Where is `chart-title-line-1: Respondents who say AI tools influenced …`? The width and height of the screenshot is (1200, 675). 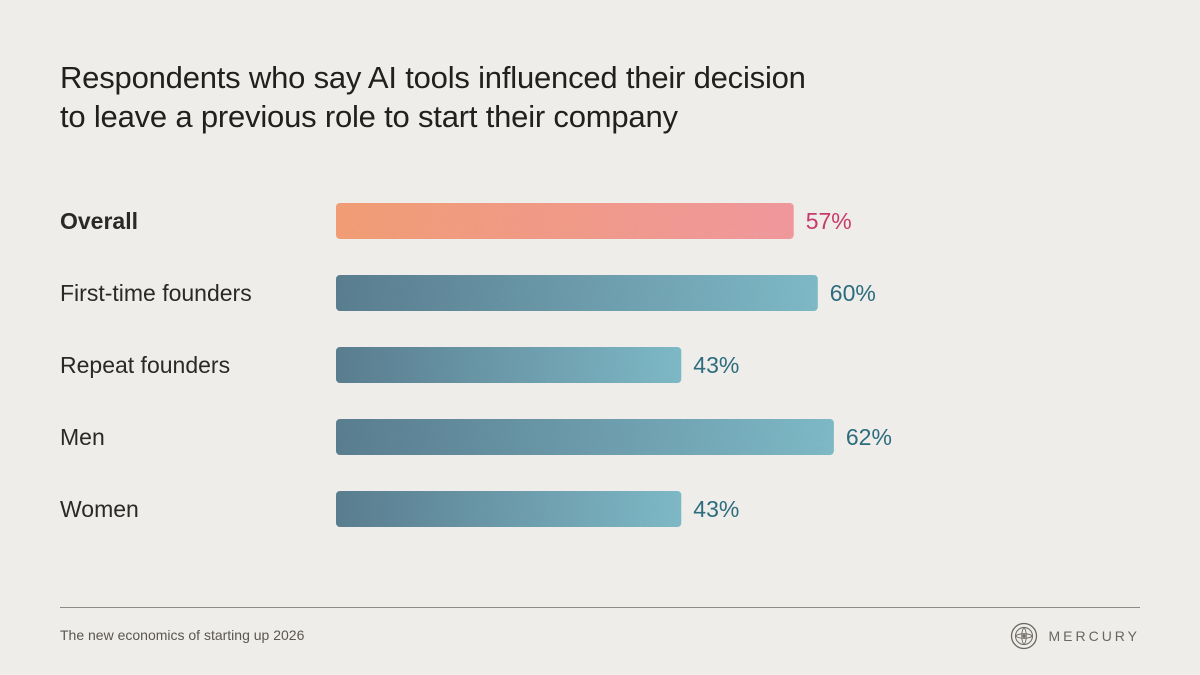
chart-title-line-1: Respondents who say AI tools influenced … is located at coordinates (433, 77).